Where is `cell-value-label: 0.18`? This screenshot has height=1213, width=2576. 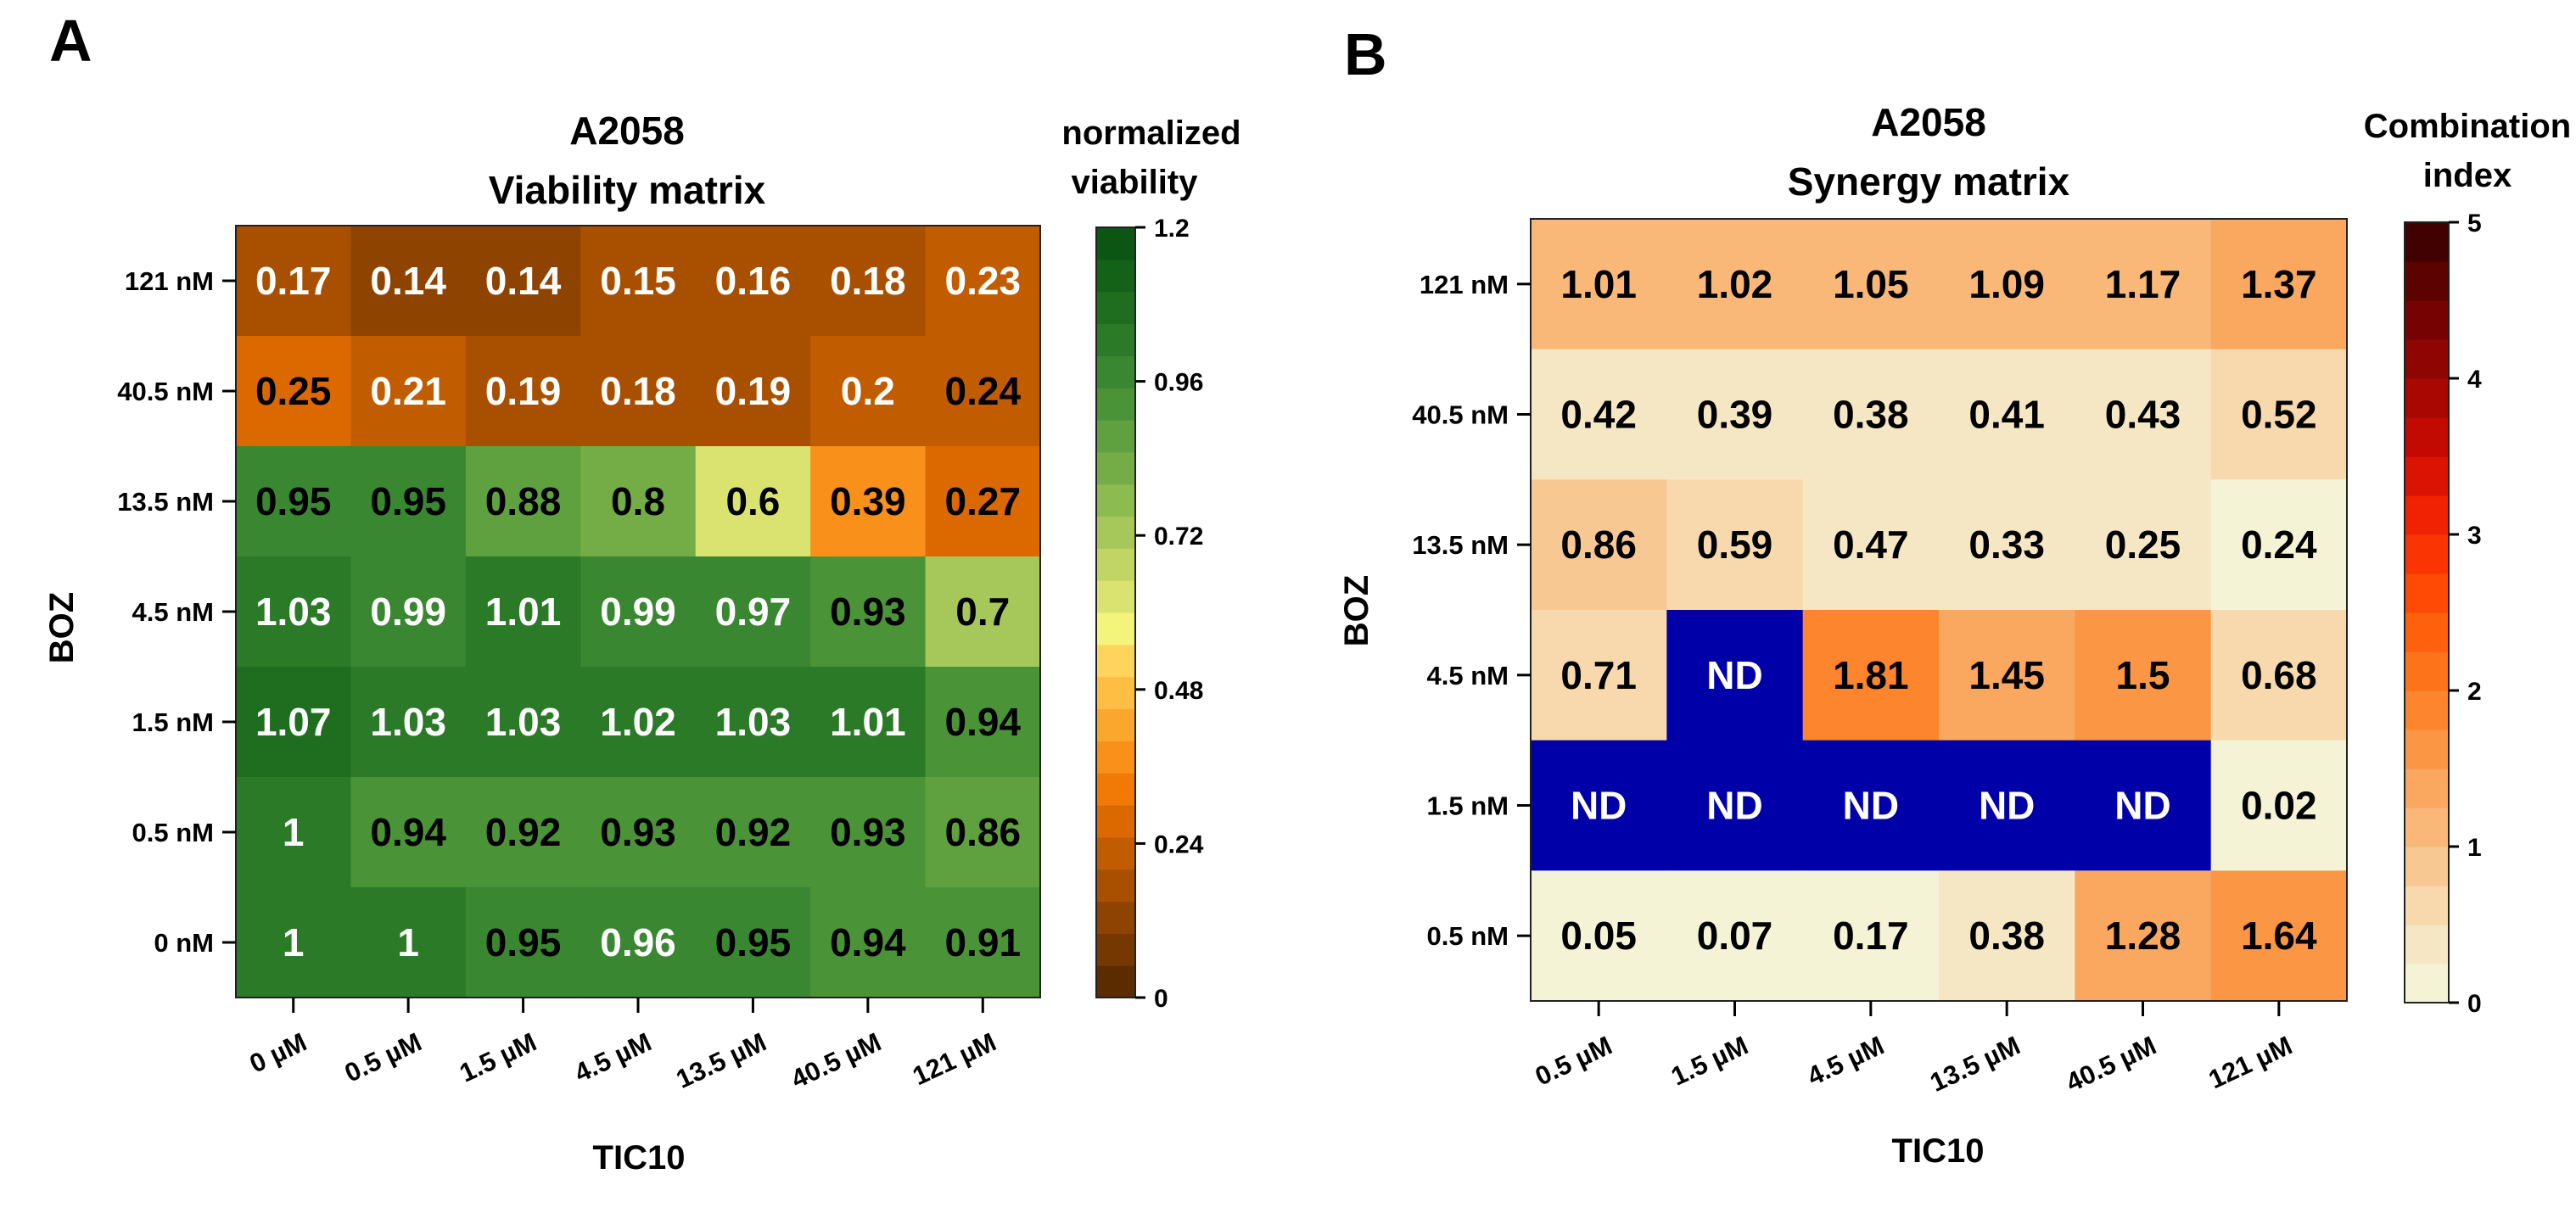
cell-value-label: 0.18 is located at coordinates (638, 391).